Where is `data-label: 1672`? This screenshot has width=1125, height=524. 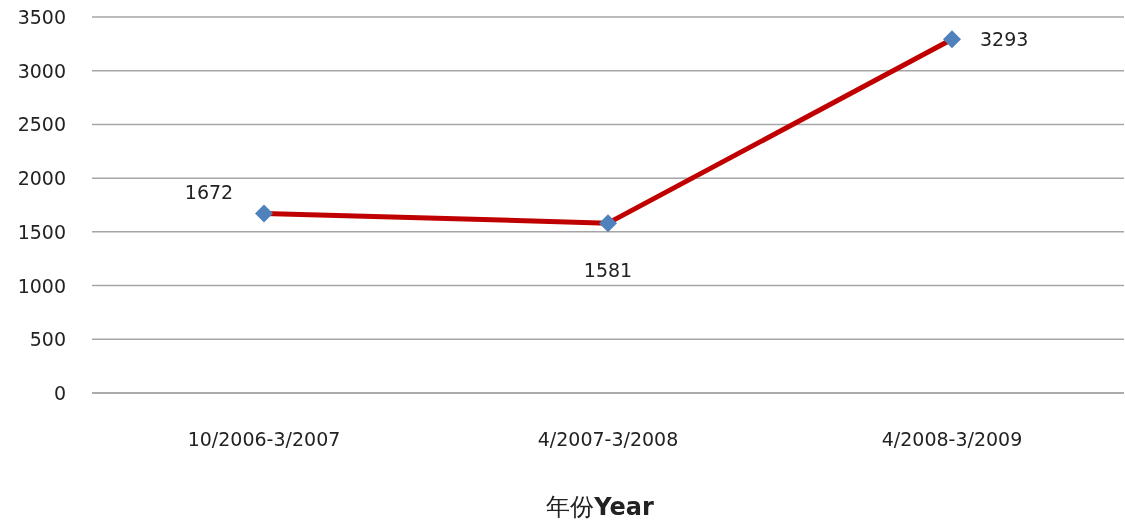
data-label: 1672 is located at coordinates (209, 192).